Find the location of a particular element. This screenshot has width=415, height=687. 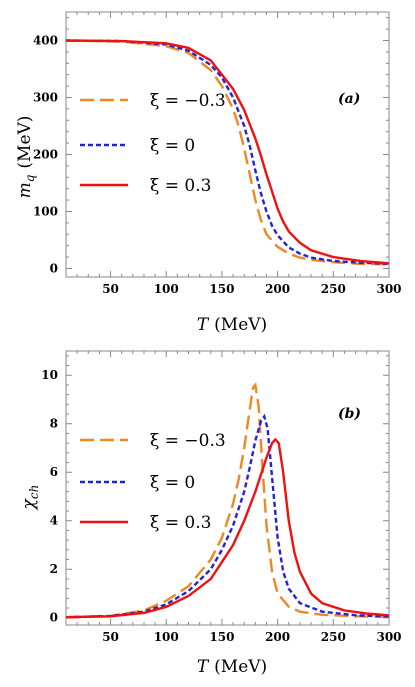

panel-b-y-axis-label: χch is located at coordinates (30, 498).